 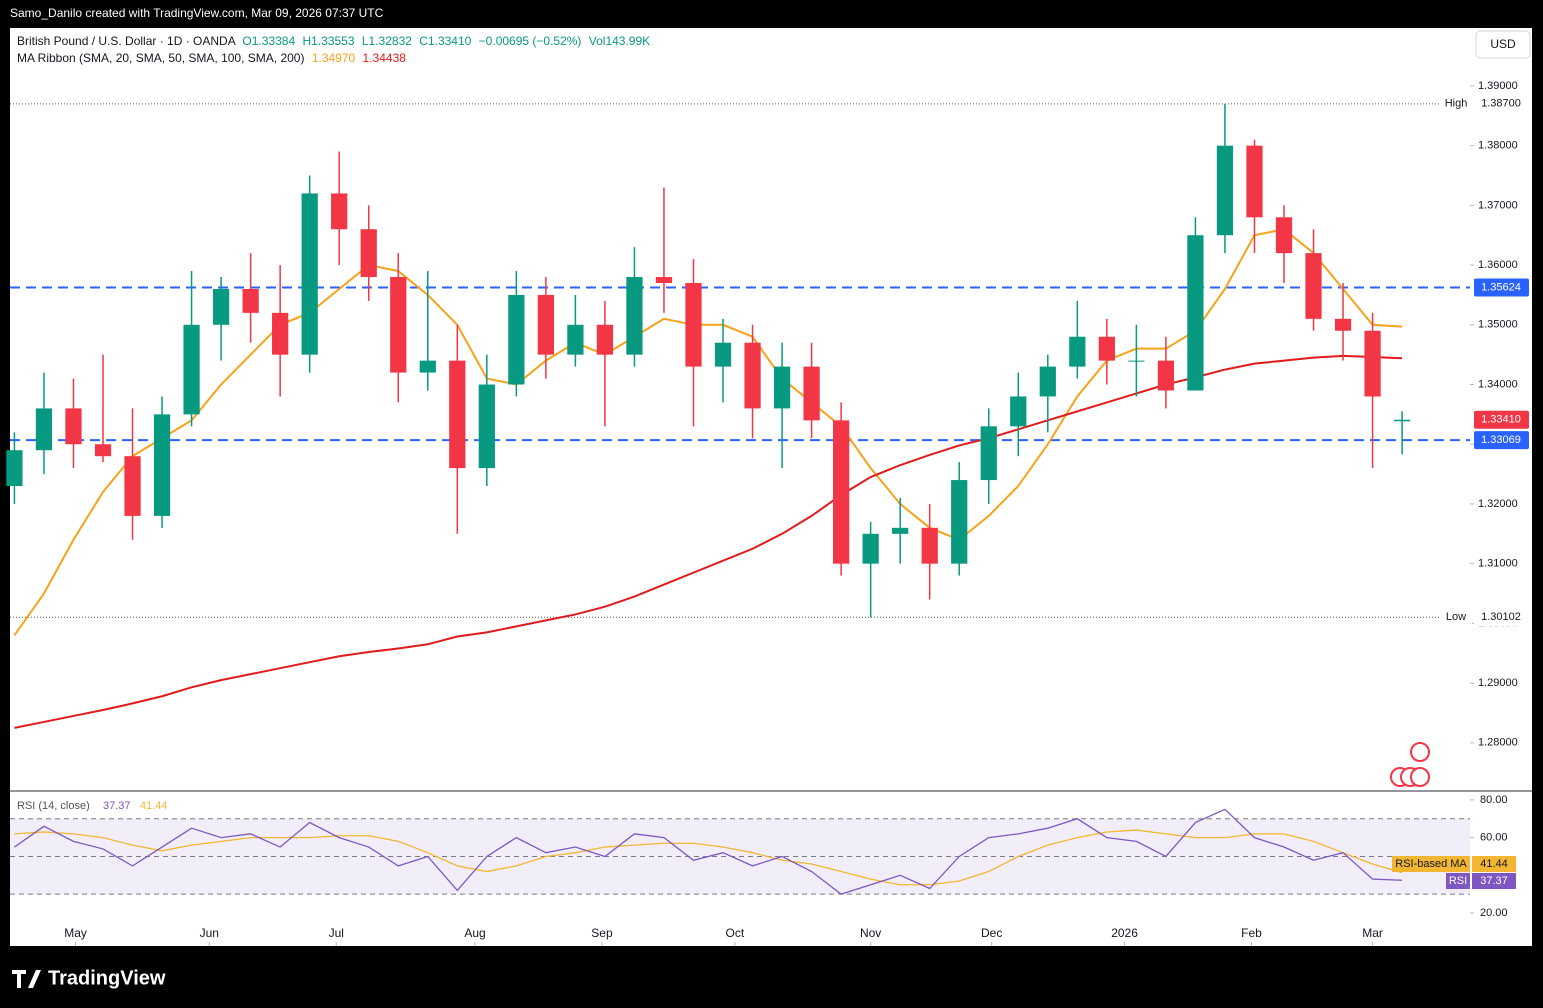 I want to click on ohlc-close: C1.33410, so click(x=445, y=41).